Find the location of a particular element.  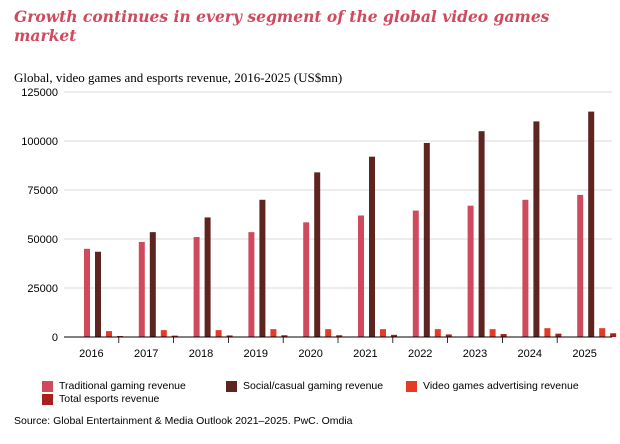

x-tick-label: 2025 is located at coordinates (584, 354).